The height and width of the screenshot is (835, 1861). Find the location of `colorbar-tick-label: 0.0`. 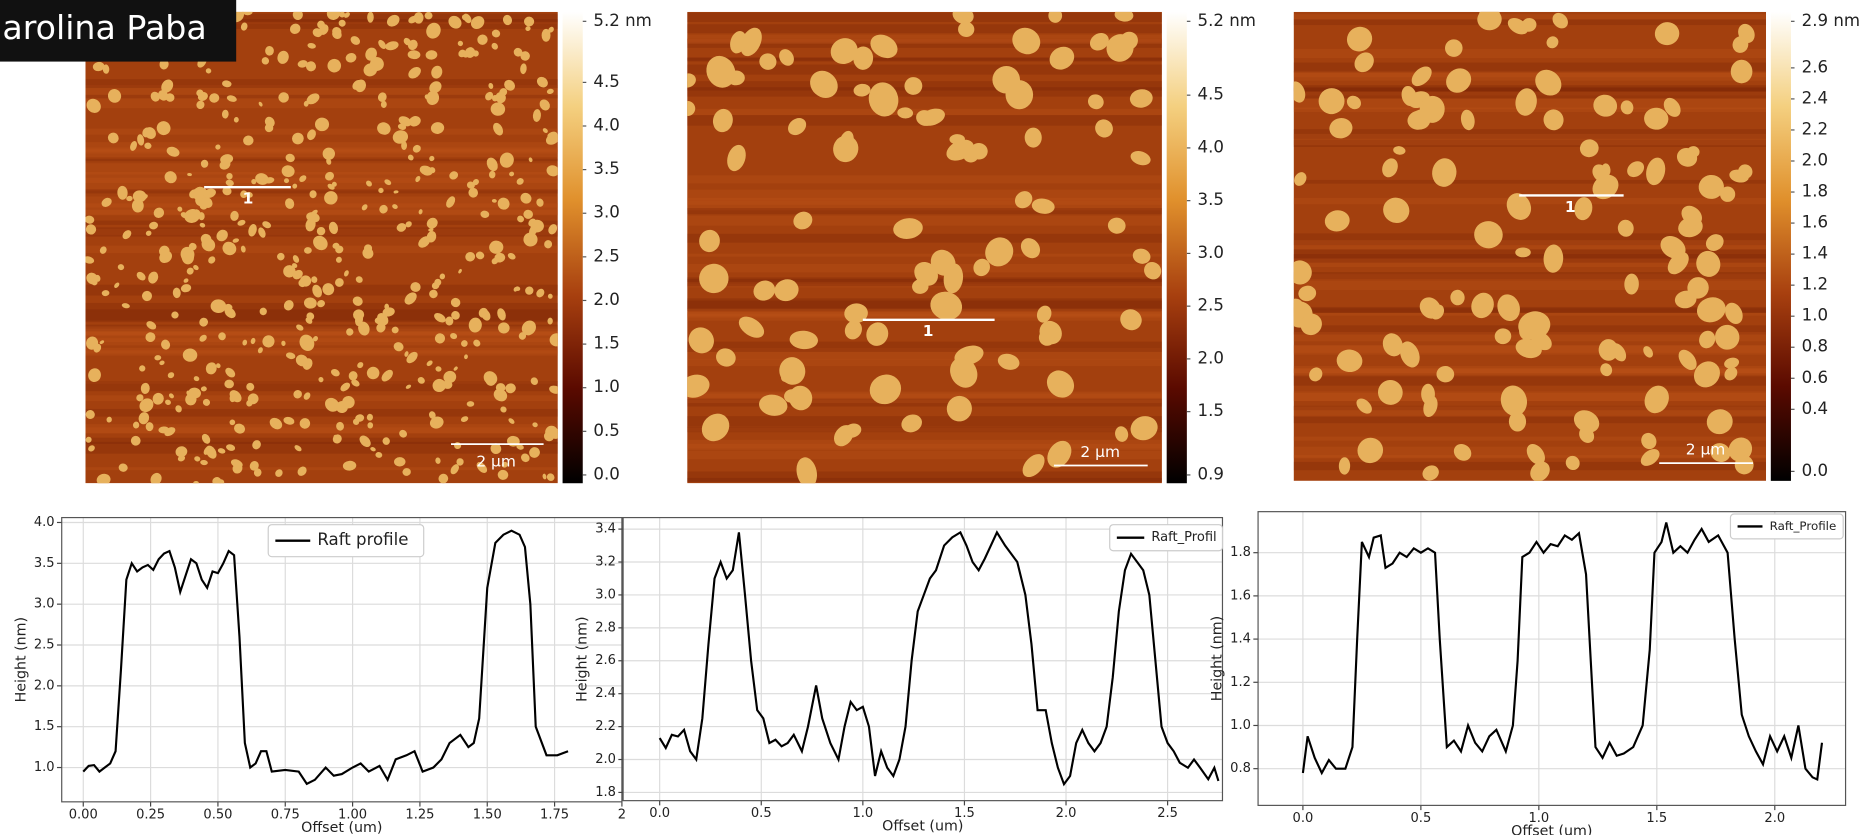

colorbar-tick-label: 0.0 is located at coordinates (606, 473).